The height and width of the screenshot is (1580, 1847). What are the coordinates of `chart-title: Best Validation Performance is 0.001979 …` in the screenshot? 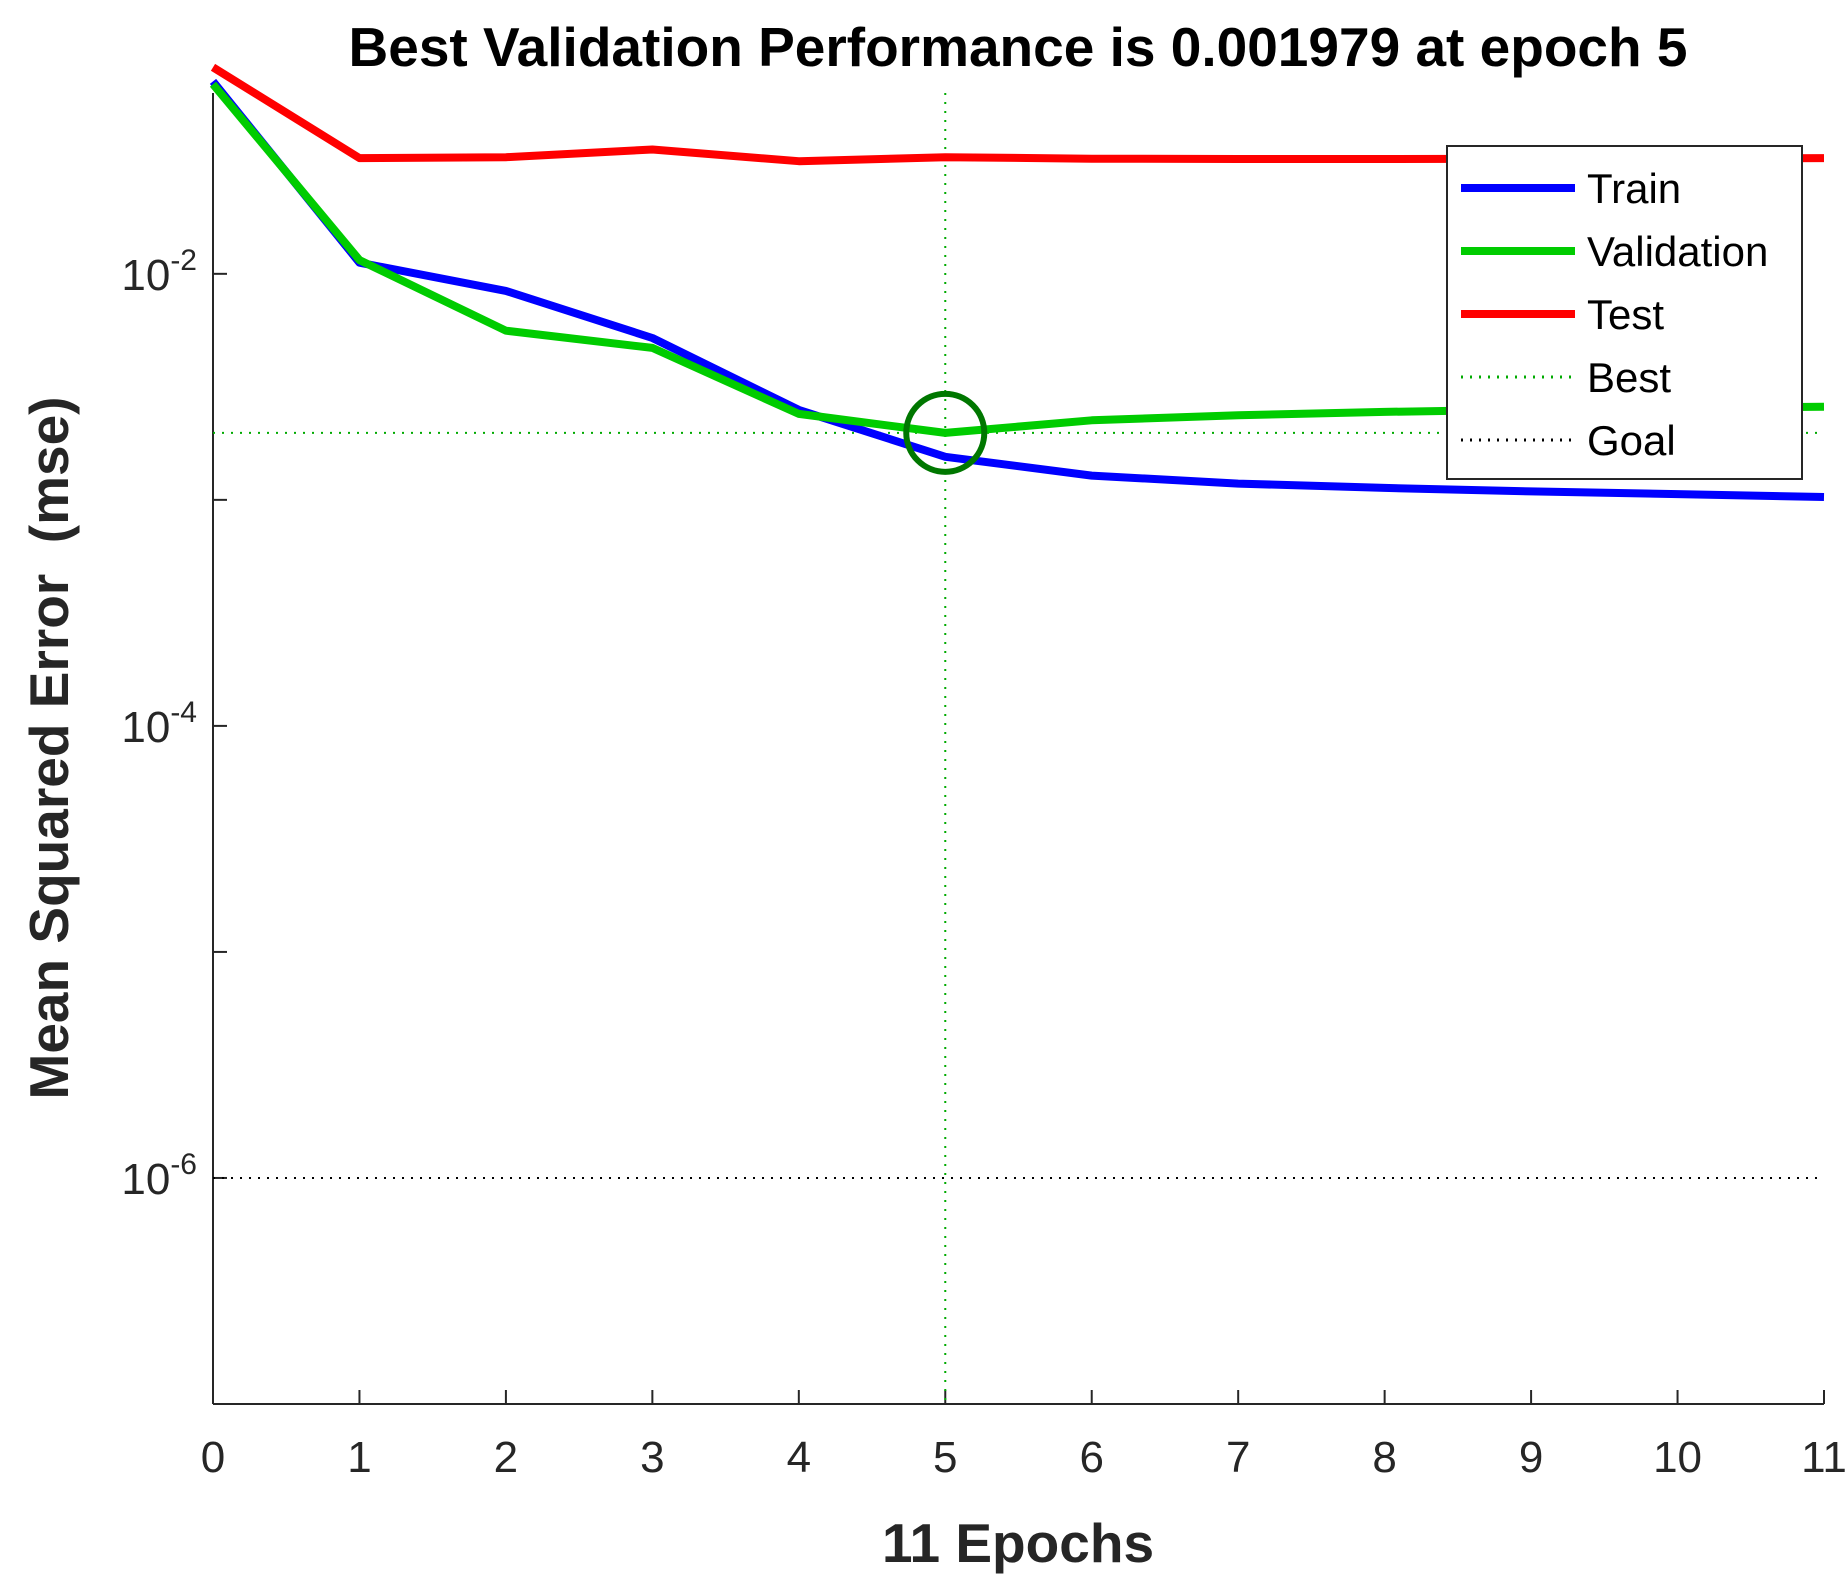 It's located at (1018, 47).